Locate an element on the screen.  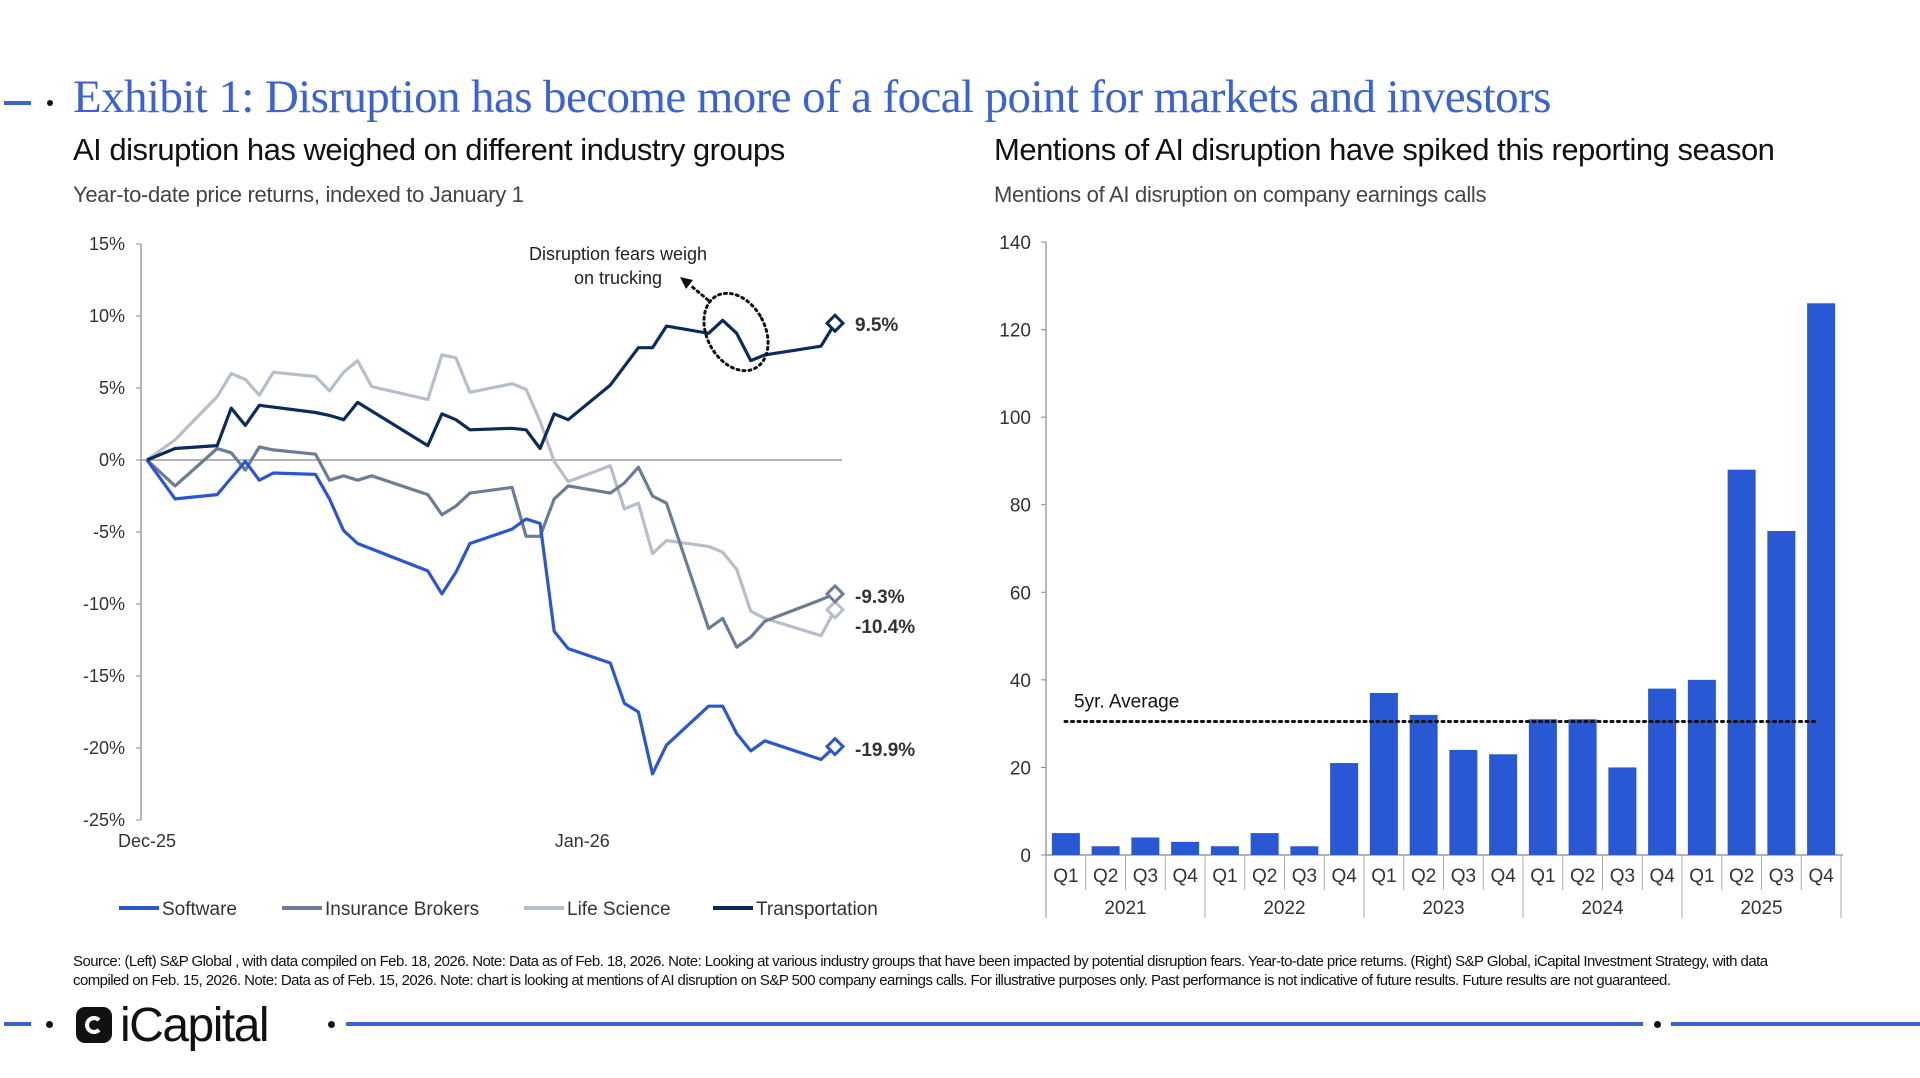
y-tick-label: 60 is located at coordinates (1020, 593).